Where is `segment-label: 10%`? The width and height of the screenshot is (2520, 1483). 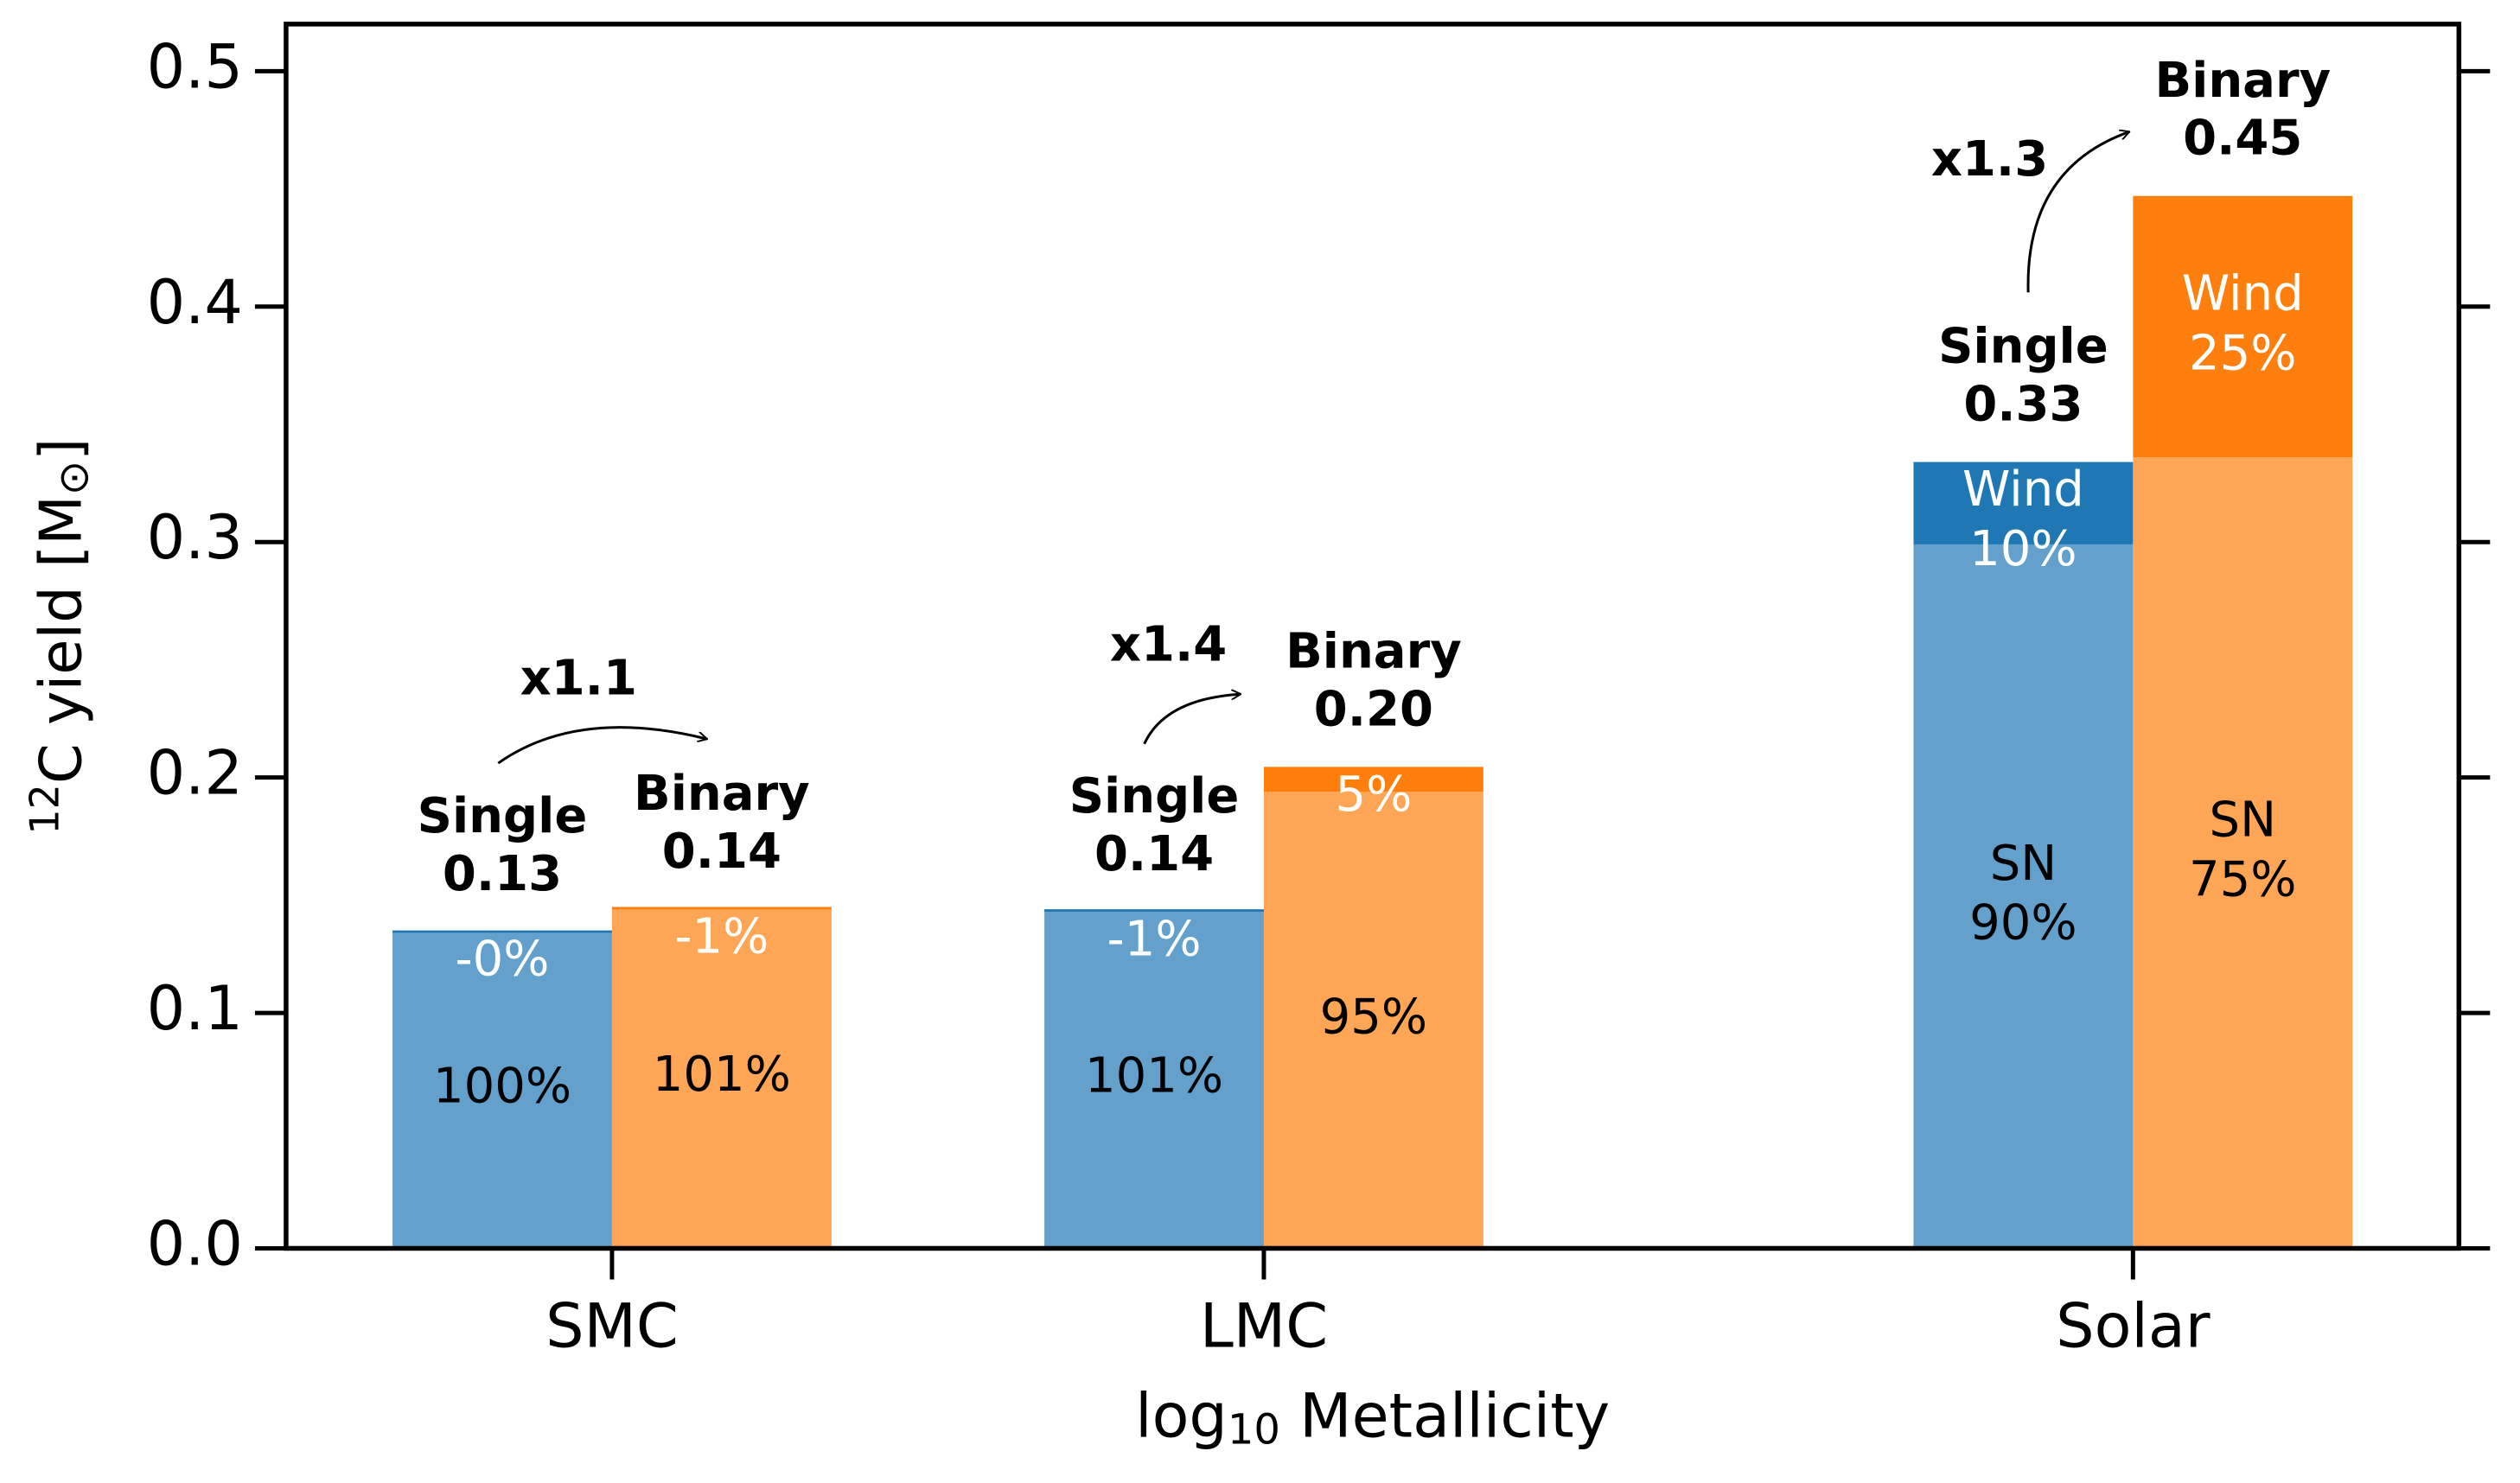
segment-label: 10% is located at coordinates (2023, 549).